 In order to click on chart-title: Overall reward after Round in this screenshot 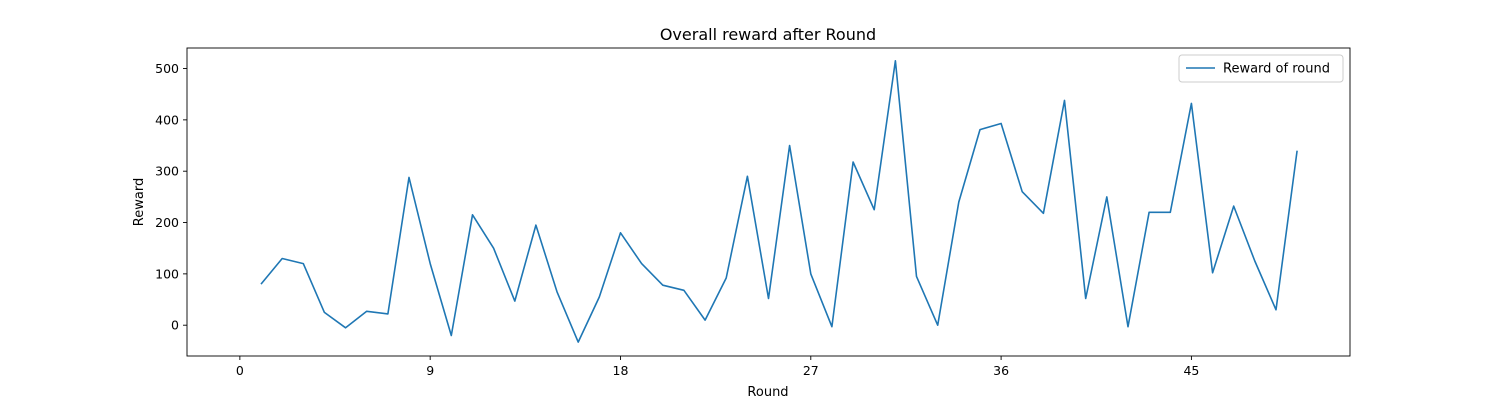, I will do `click(768, 34)`.